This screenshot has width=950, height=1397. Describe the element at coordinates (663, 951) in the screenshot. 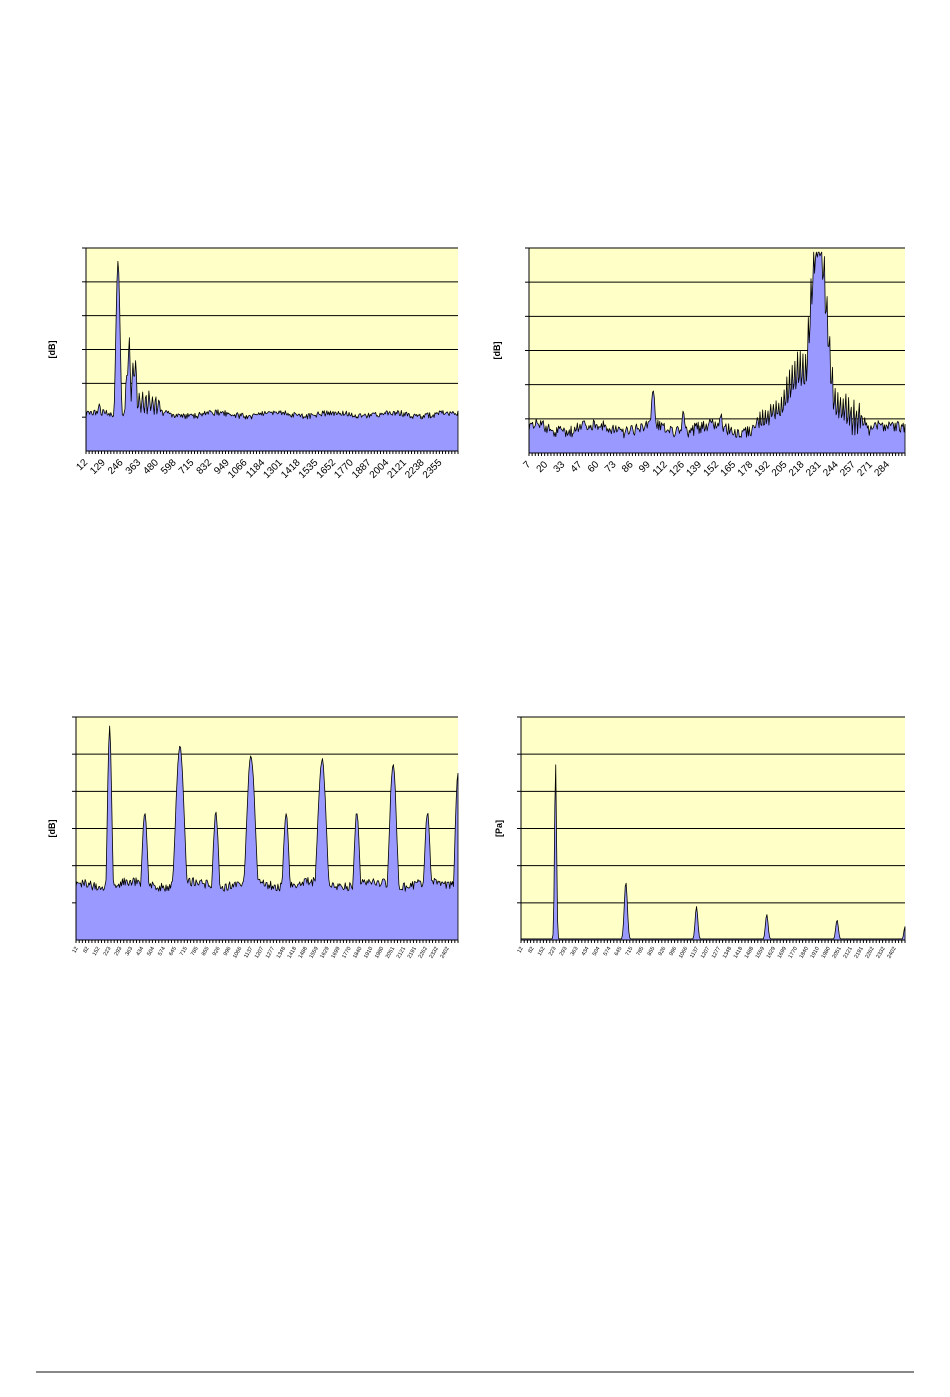

I see `x-tick-label: 926` at that location.